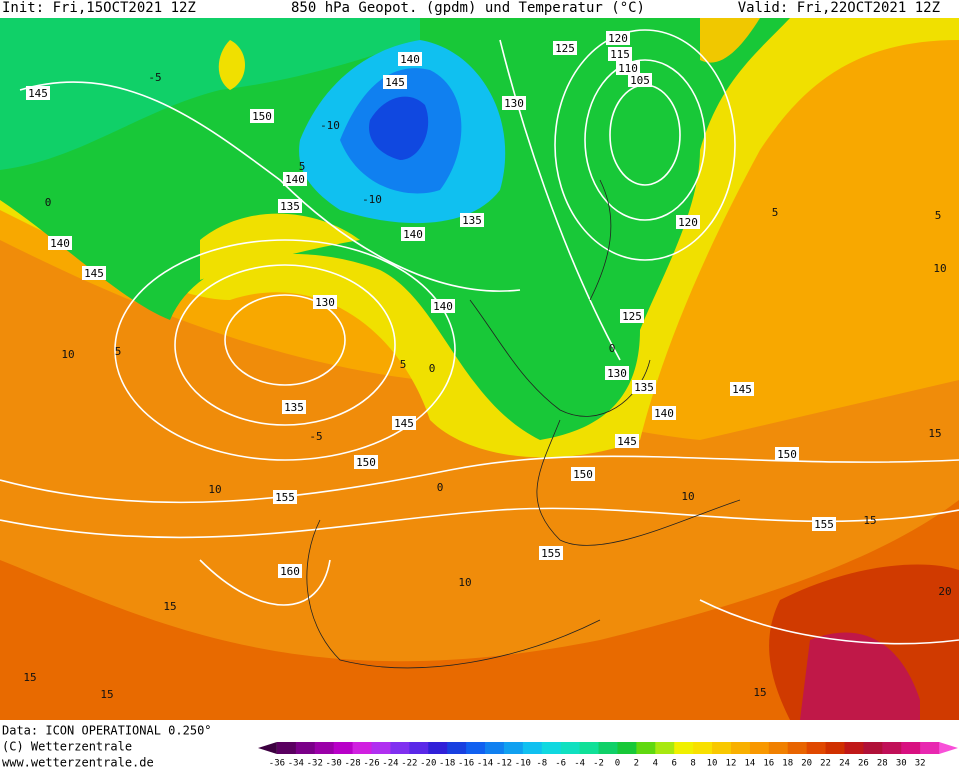 The image size is (959, 774). What do you see at coordinates (296, 764) in the screenshot?
I see `colorbar-label: -34` at bounding box center [296, 764].